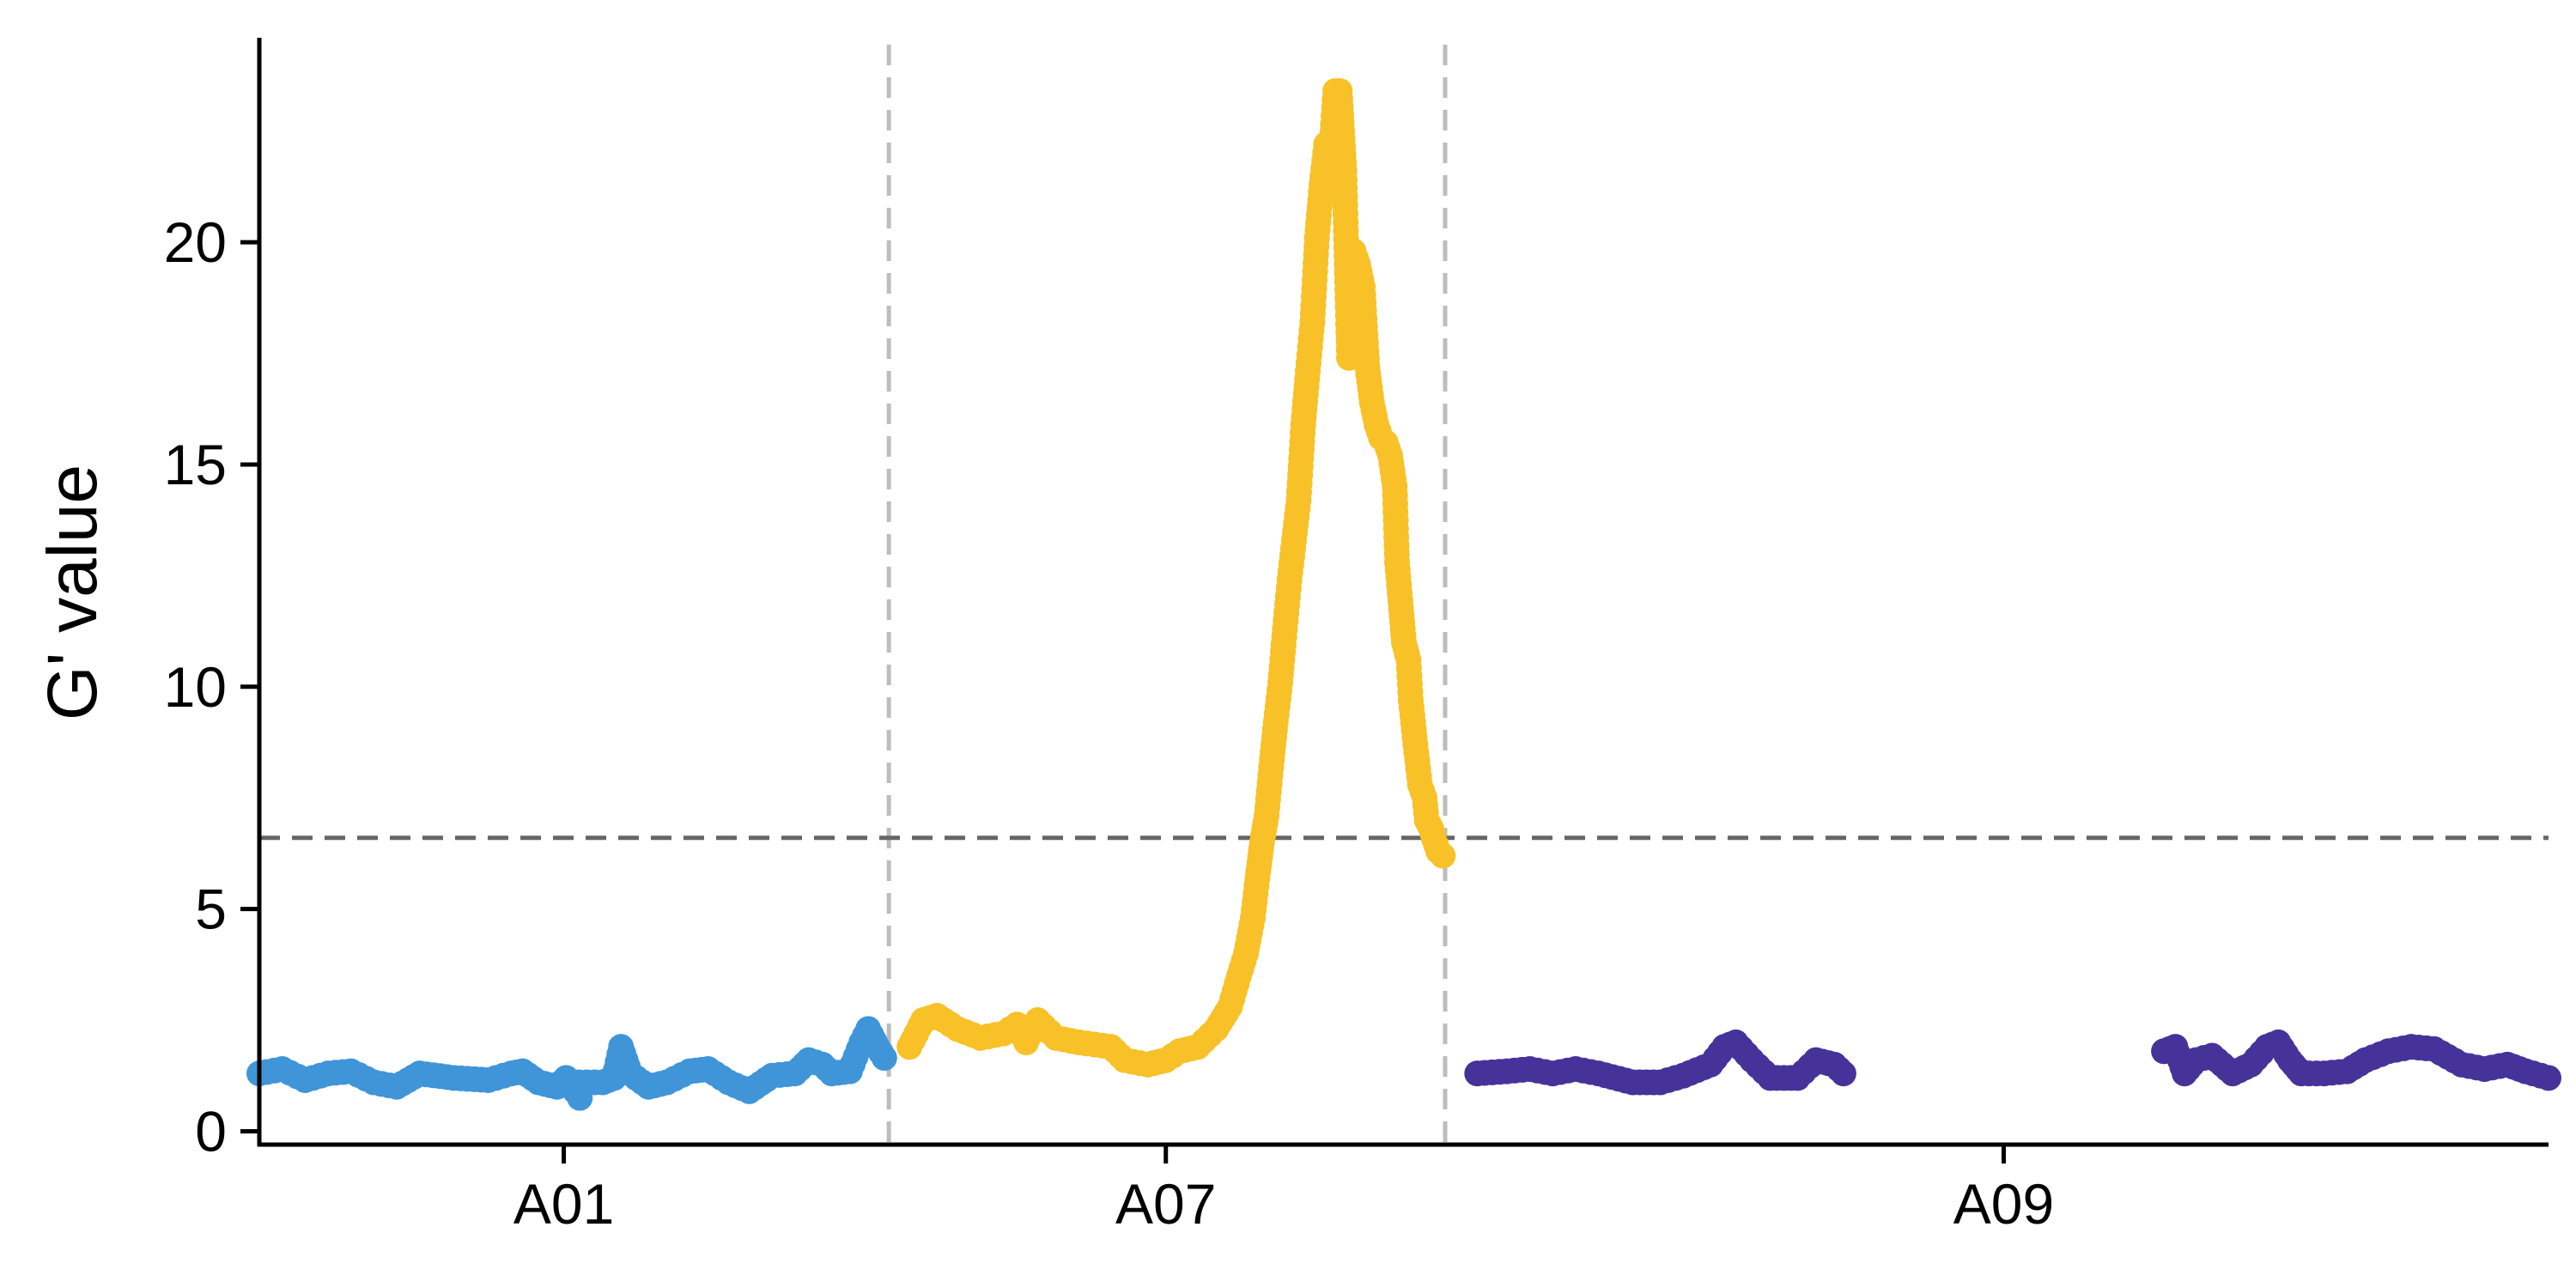  Describe the element at coordinates (211, 1131) in the screenshot. I see `y-tick-label: 0` at that location.